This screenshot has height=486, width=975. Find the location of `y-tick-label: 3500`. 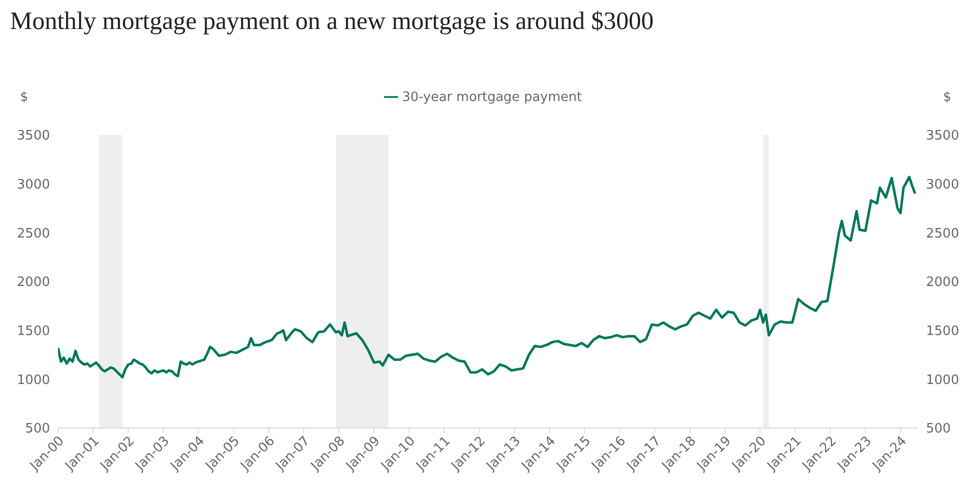

y-tick-label: 3500 is located at coordinates (33, 136).